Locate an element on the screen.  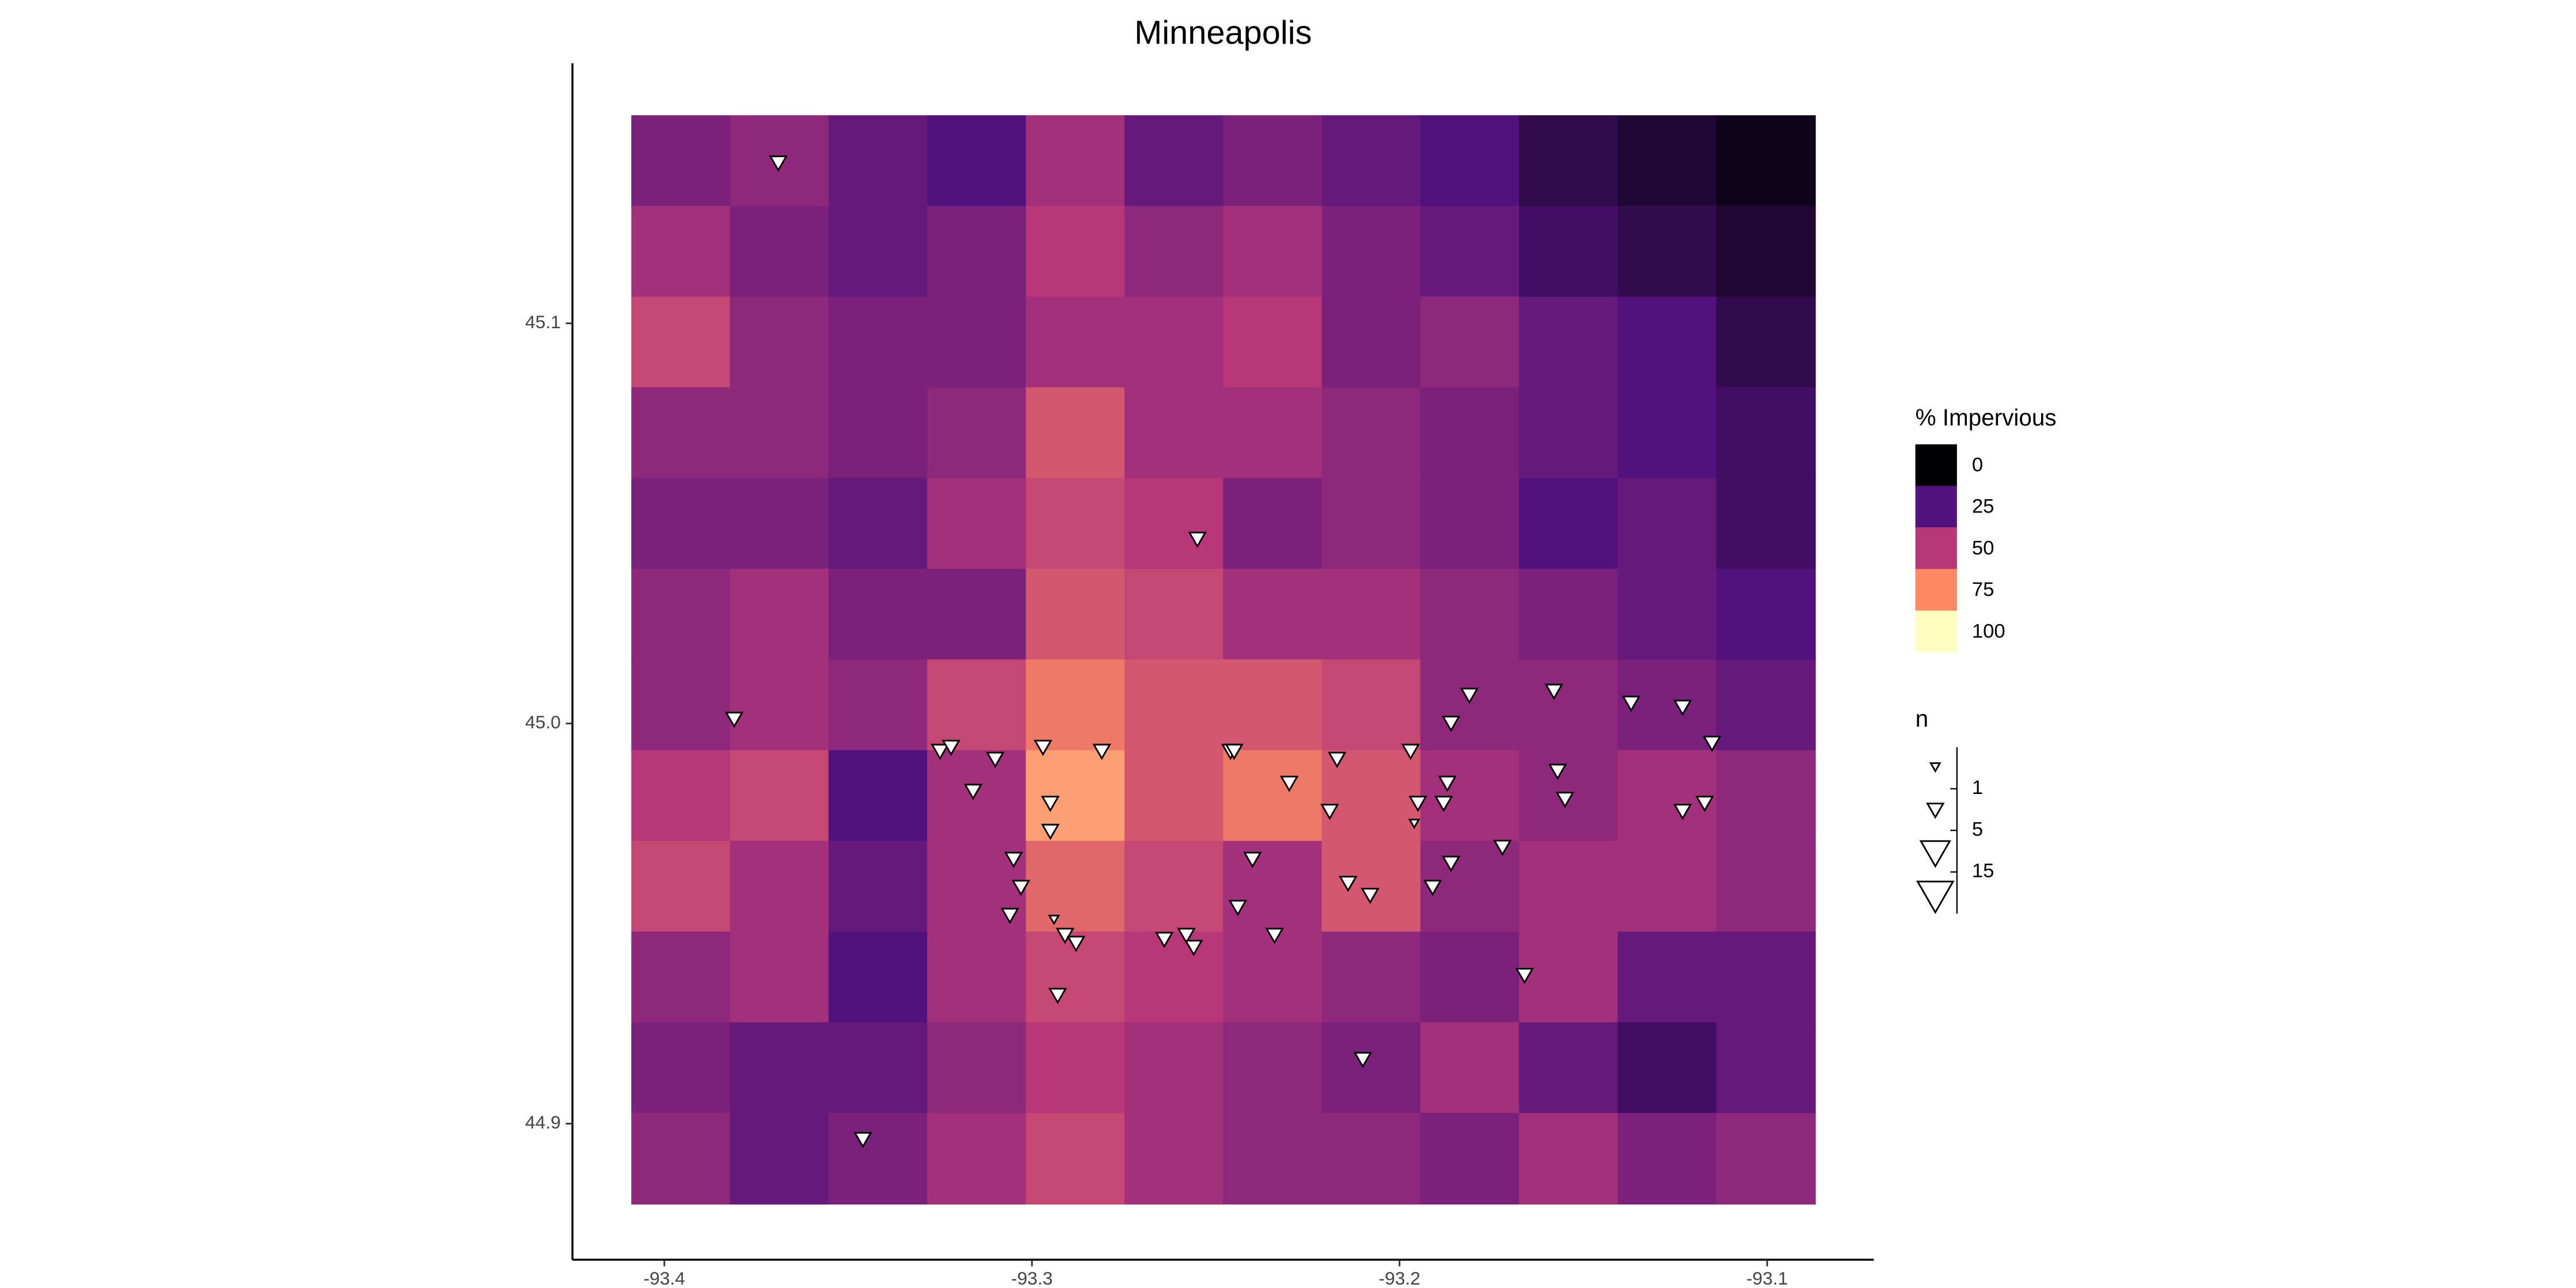
y-tick-label: 45.0 is located at coordinates (543, 722).